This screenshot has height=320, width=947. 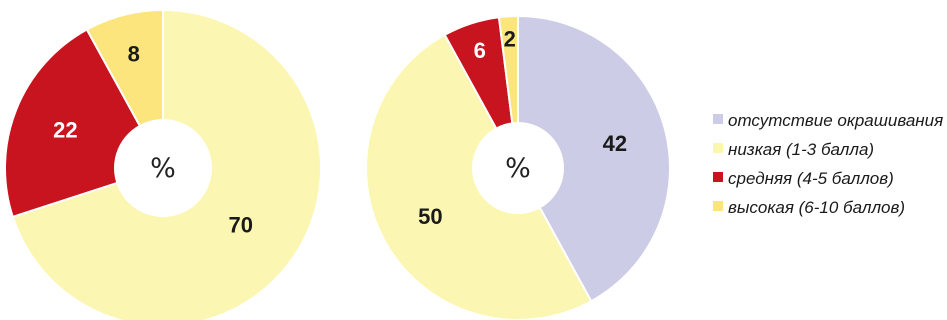 I want to click on slice-value-label: 8, so click(x=134, y=54).